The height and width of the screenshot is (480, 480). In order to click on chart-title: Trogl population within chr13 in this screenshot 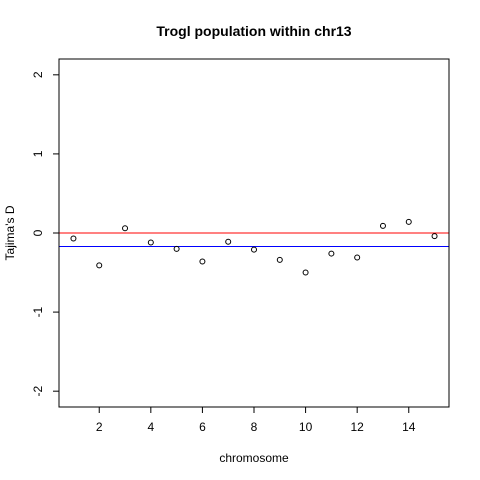, I will do `click(253, 31)`.